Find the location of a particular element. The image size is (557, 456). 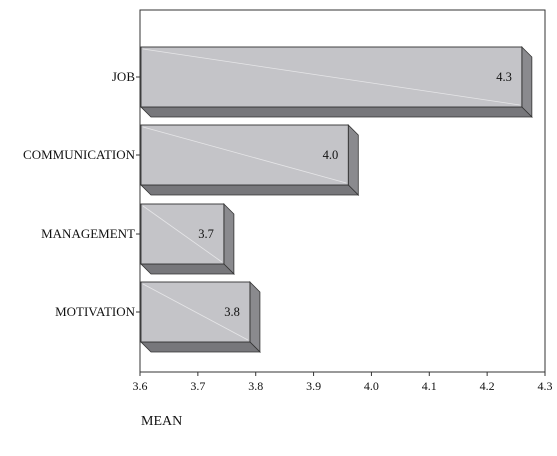

bar-communication: 4.0 is located at coordinates (250, 160).